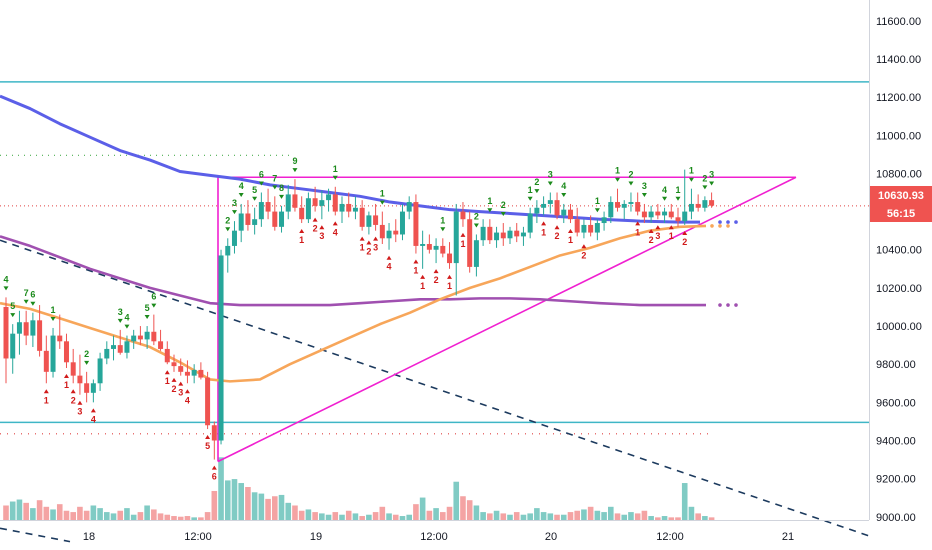 This screenshot has height=550, width=932. What do you see at coordinates (563, 186) in the screenshot?
I see `td-buy-count: 4` at bounding box center [563, 186].